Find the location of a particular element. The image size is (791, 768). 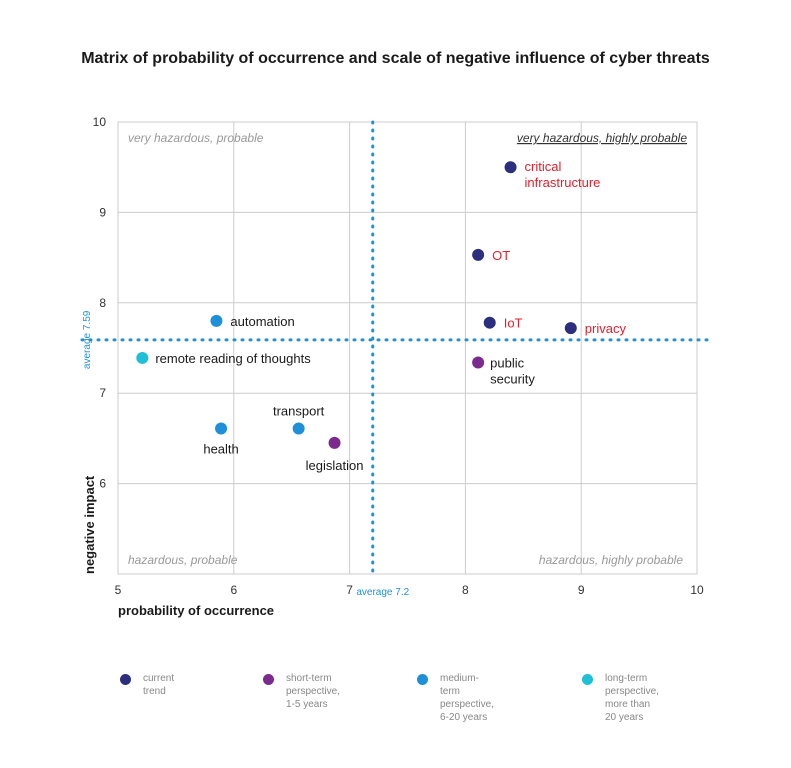

x-tick-label-9: 9 is located at coordinates (581, 590).